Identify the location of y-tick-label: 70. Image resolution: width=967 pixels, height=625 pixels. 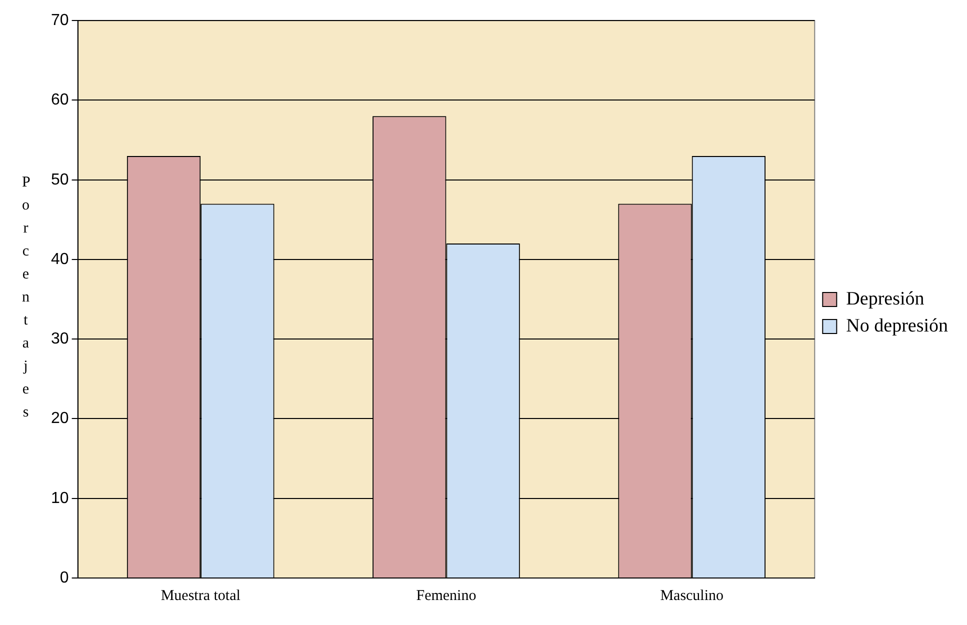
(60, 21).